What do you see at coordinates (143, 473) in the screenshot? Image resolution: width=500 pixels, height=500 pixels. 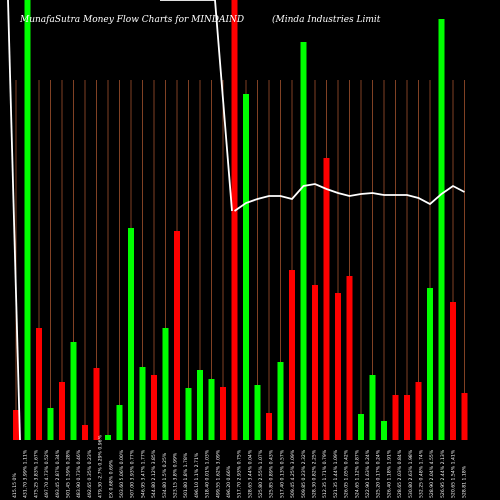 I see `x-tick-label: 546.95 3.47% 1.77%` at bounding box center [143, 473].